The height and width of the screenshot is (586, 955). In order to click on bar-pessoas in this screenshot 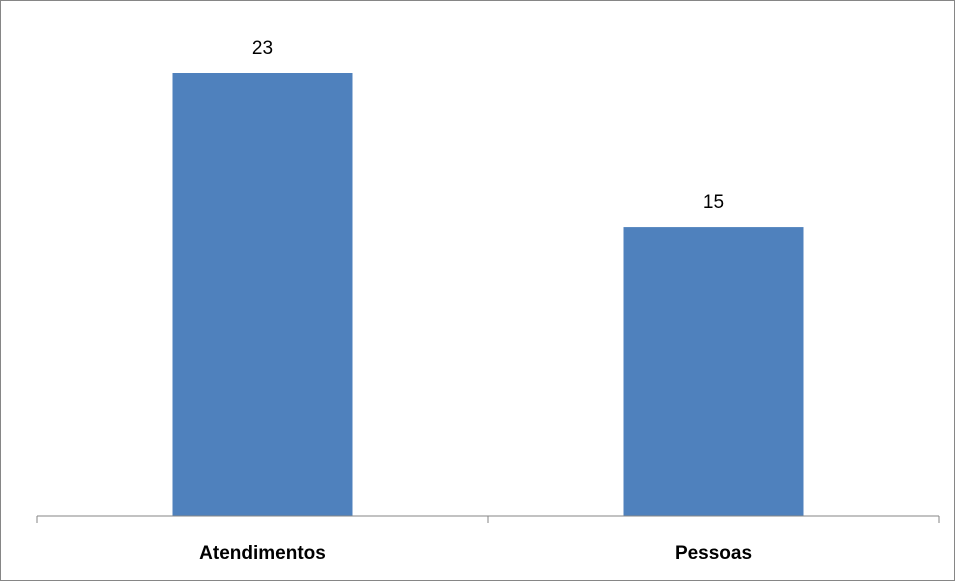, I will do `click(713, 371)`.